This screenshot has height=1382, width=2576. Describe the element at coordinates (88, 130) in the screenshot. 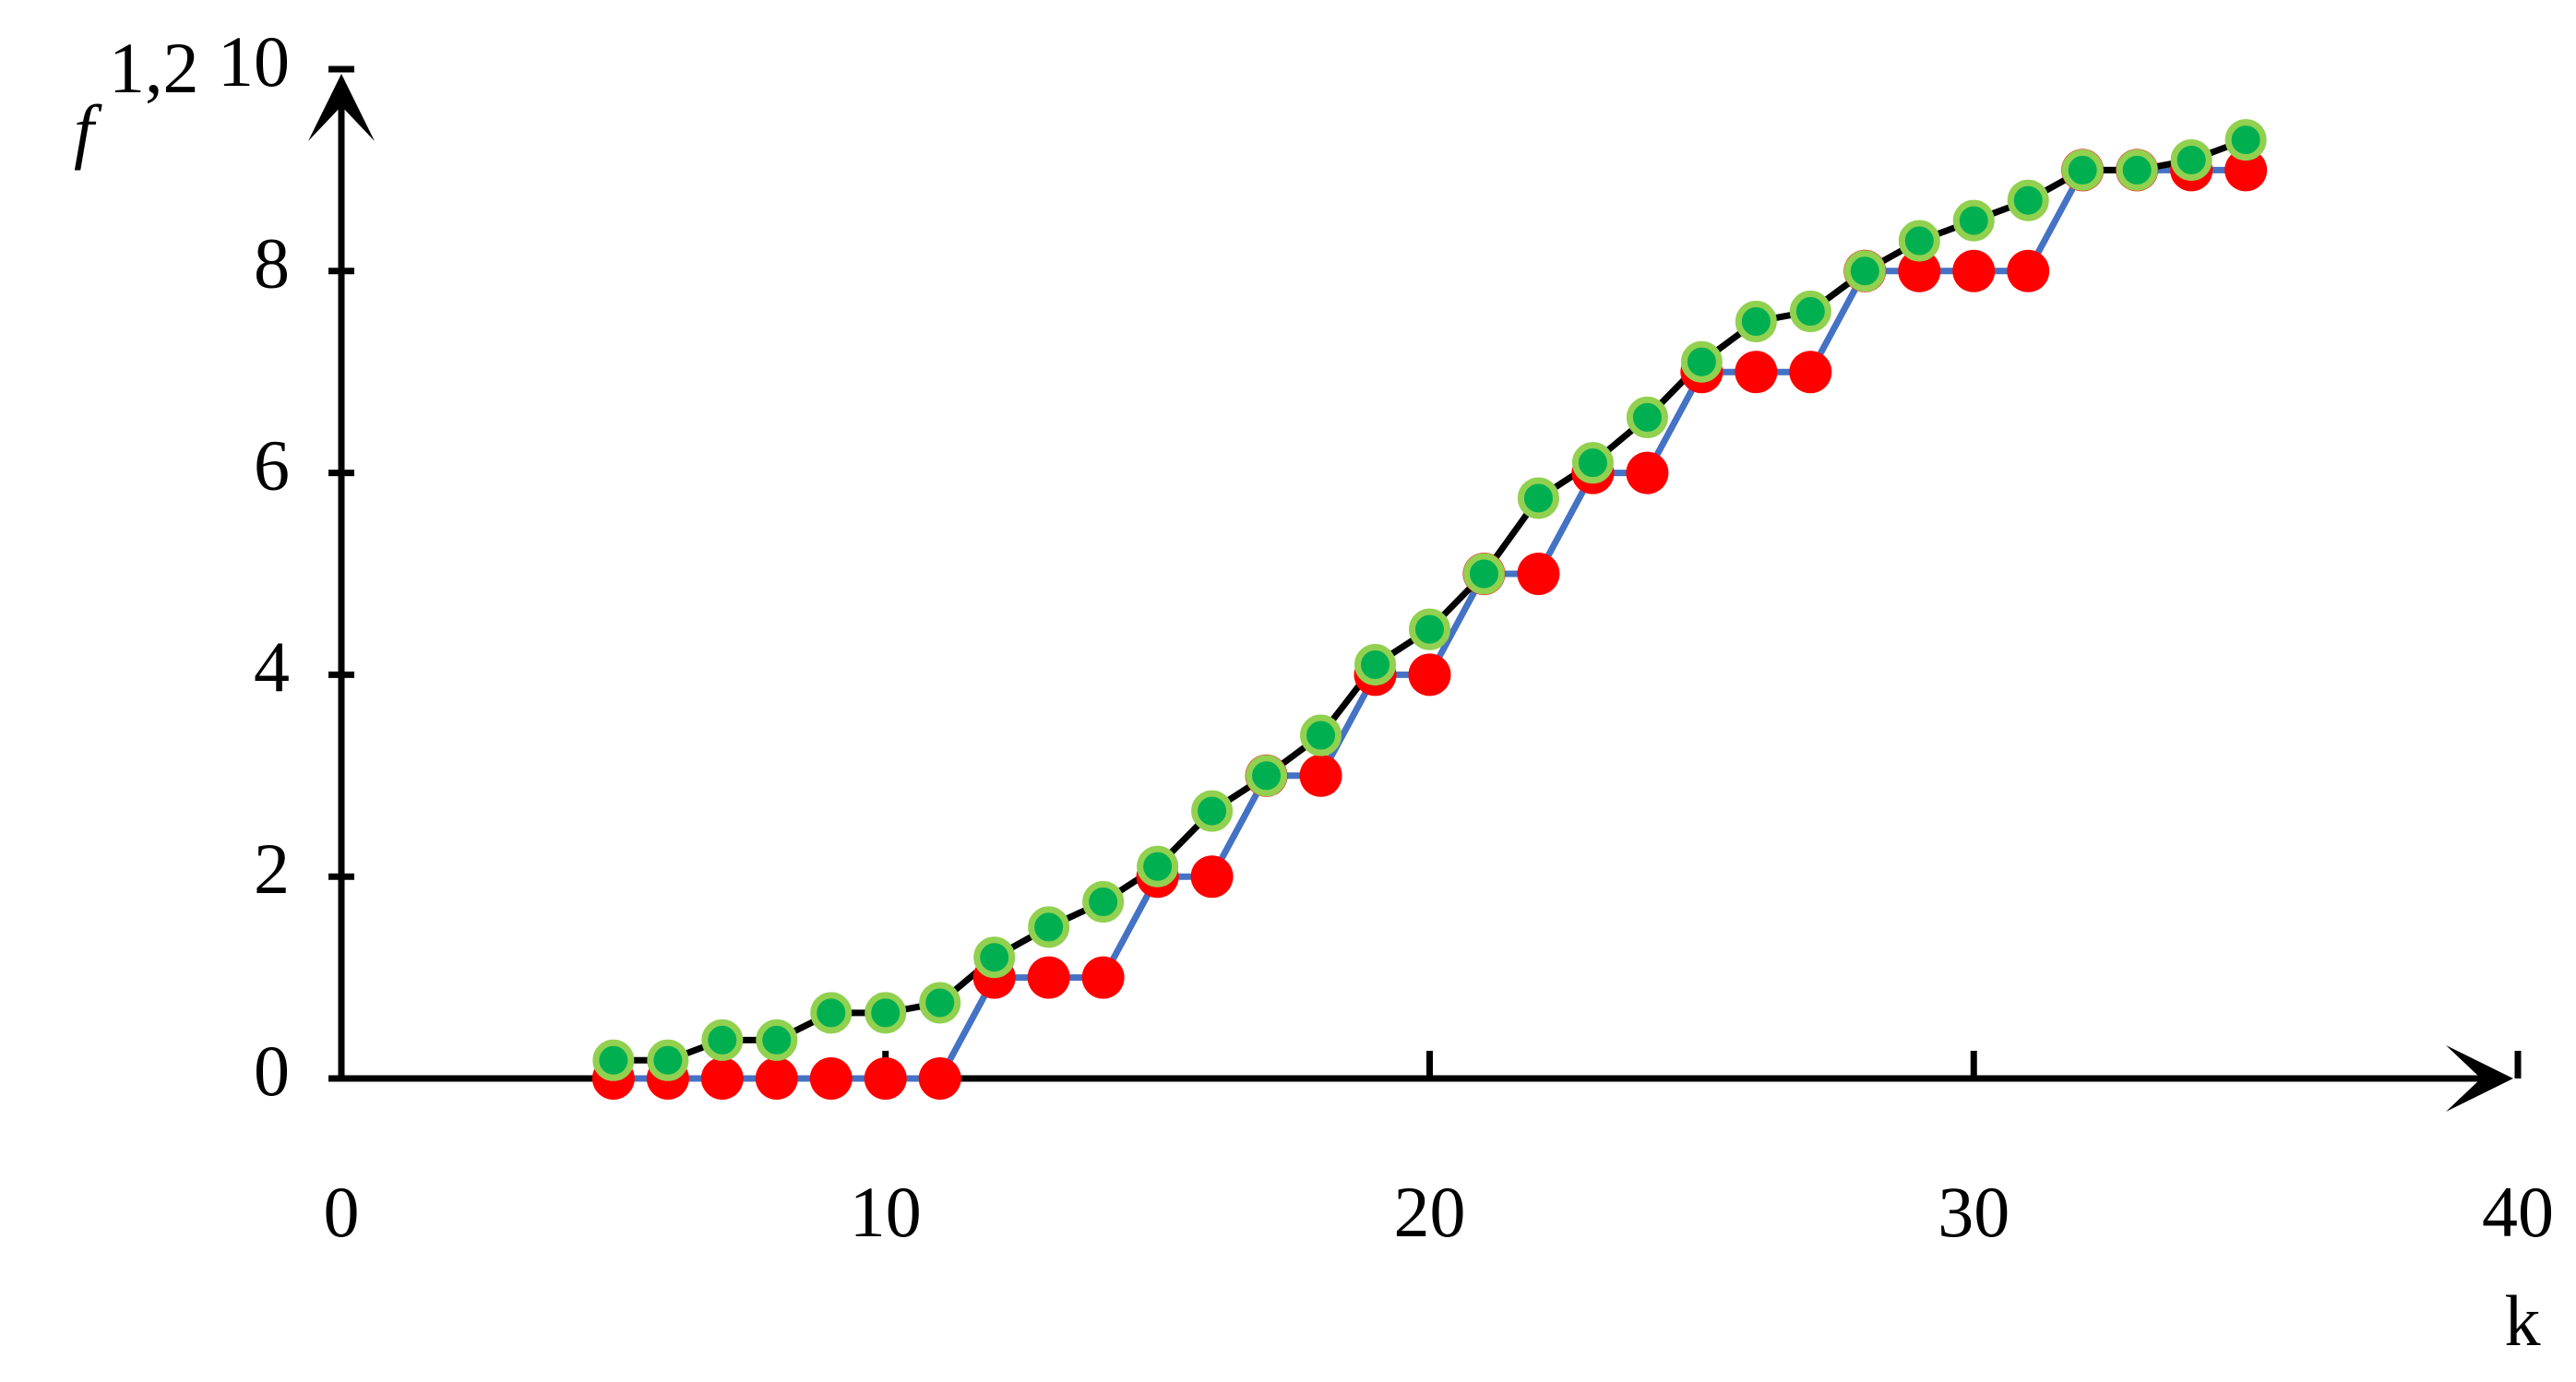

I see `y-axis-label: f` at that location.